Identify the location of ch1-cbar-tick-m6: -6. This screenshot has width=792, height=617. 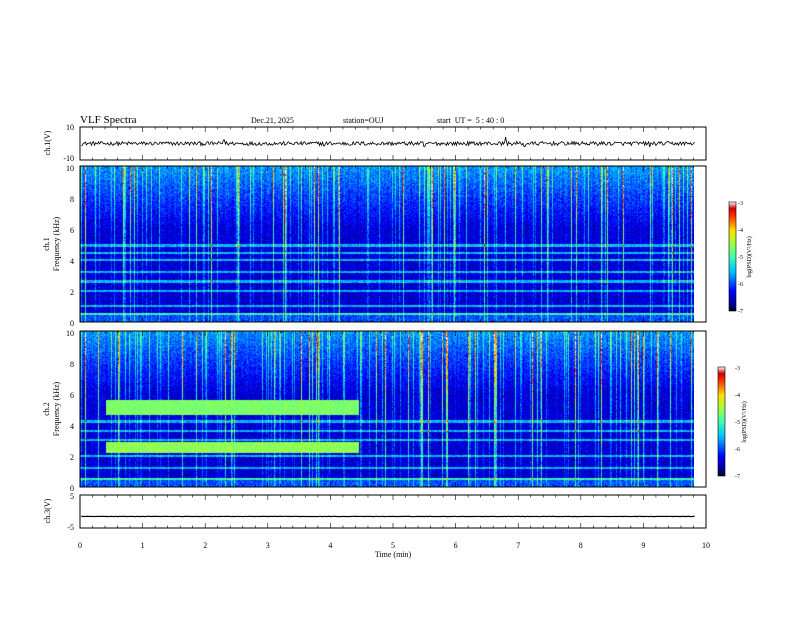
(740, 285).